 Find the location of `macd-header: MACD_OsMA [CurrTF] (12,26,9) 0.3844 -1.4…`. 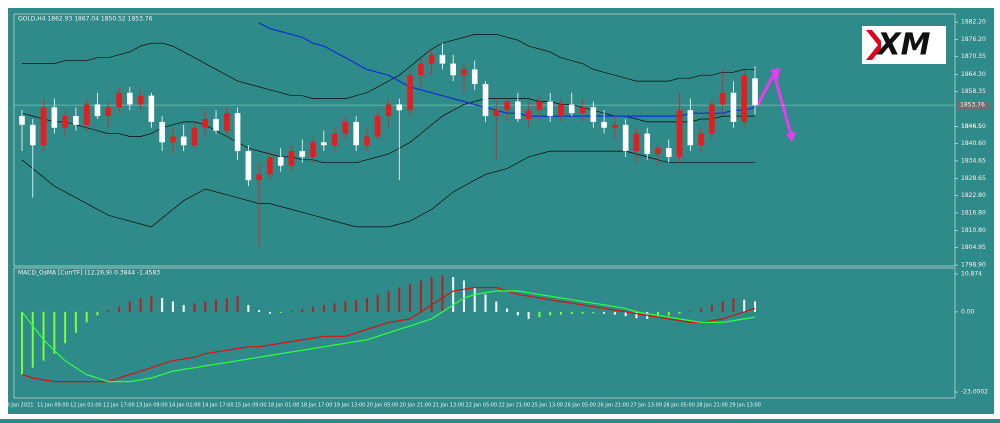

macd-header: MACD_OsMA [CurrTF] (12,26,9) 0.3844 -1.4… is located at coordinates (89, 273).